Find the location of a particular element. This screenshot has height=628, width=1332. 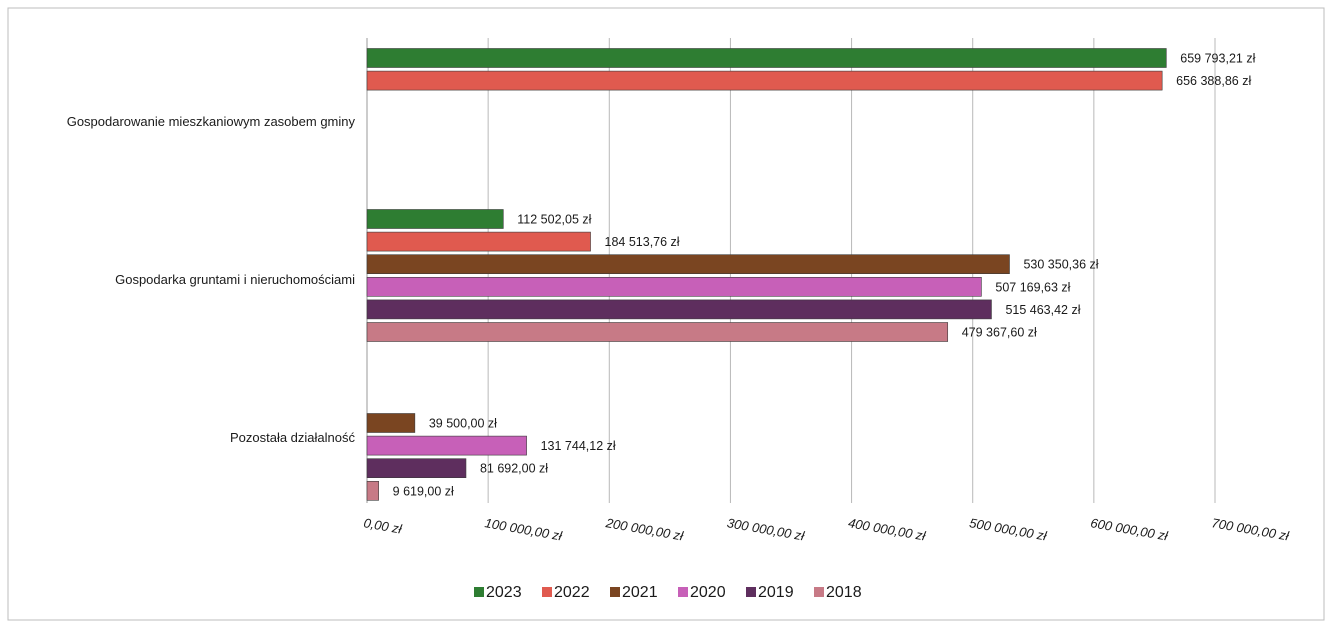

legend-label: 2018 is located at coordinates (844, 592).